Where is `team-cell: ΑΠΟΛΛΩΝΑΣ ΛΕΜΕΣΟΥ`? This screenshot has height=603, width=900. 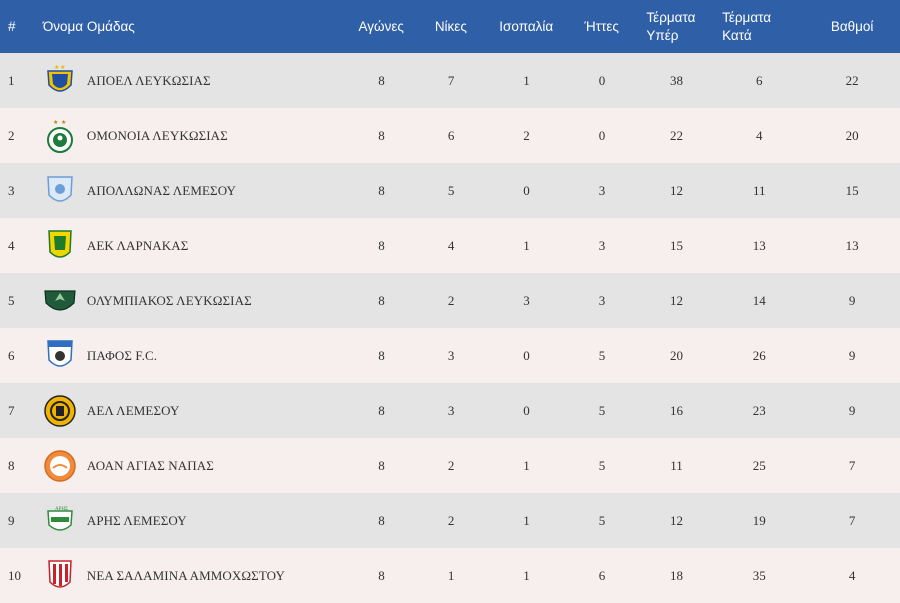 team-cell: ΑΠΟΛΛΩΝΑΣ ΛΕΜΕΣΟΥ is located at coordinates (196, 191).